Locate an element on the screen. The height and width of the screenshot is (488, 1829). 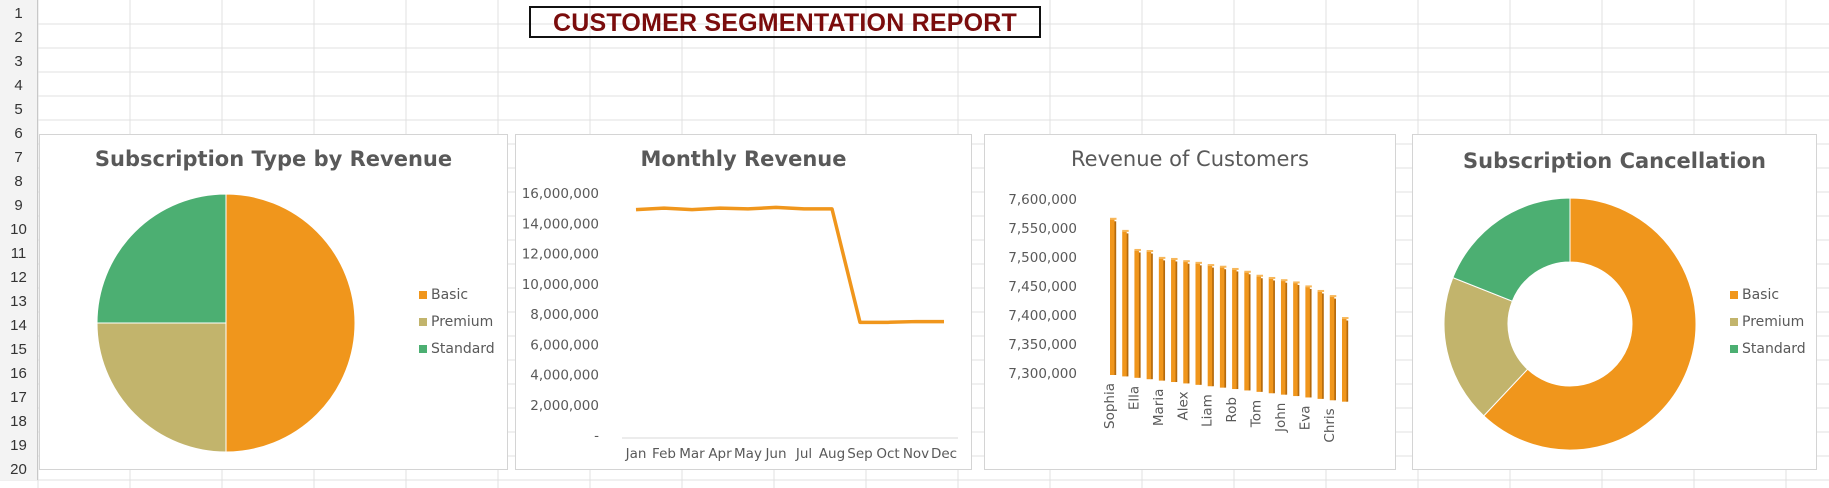
x-tick-label: Feb is located at coordinates (664, 454).